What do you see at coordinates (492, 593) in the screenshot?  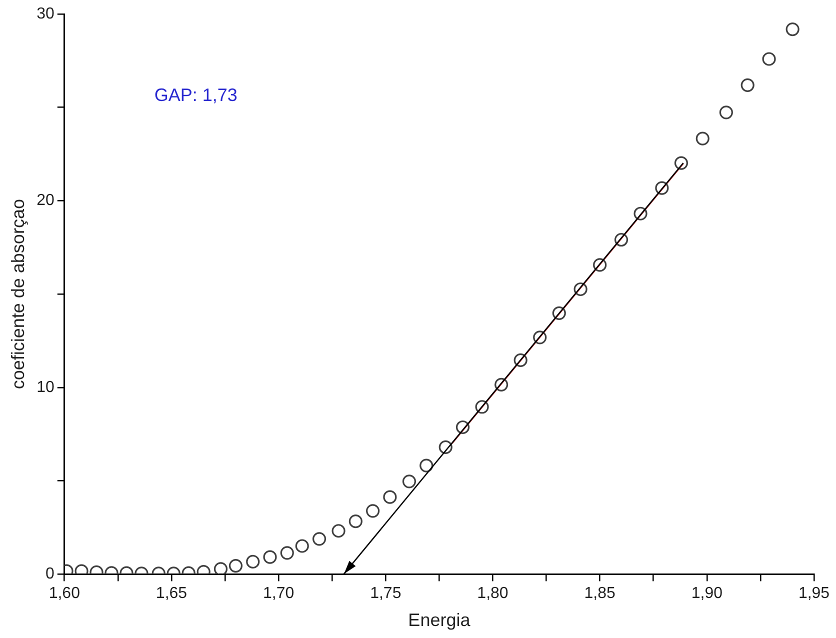 I see `x-tick-label: 1,80` at bounding box center [492, 593].